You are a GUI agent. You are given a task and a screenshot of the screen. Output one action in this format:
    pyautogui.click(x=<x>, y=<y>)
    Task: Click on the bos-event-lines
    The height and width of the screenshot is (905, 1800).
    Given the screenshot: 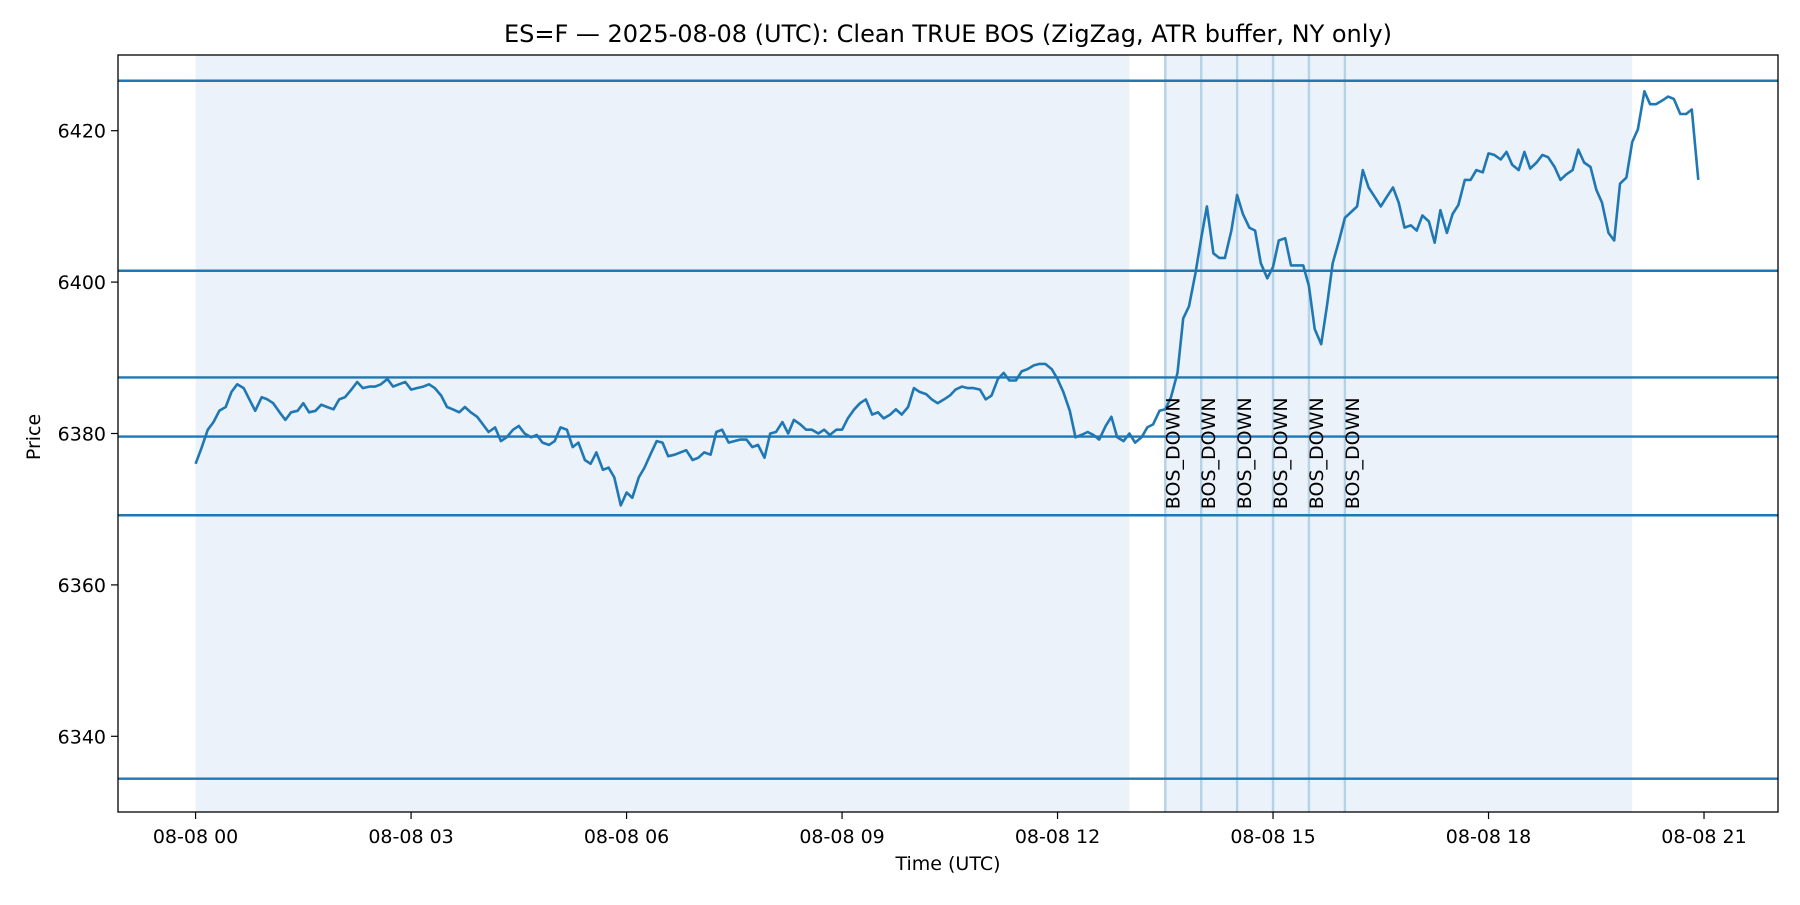 What is the action you would take?
    pyautogui.click(x=1255, y=433)
    